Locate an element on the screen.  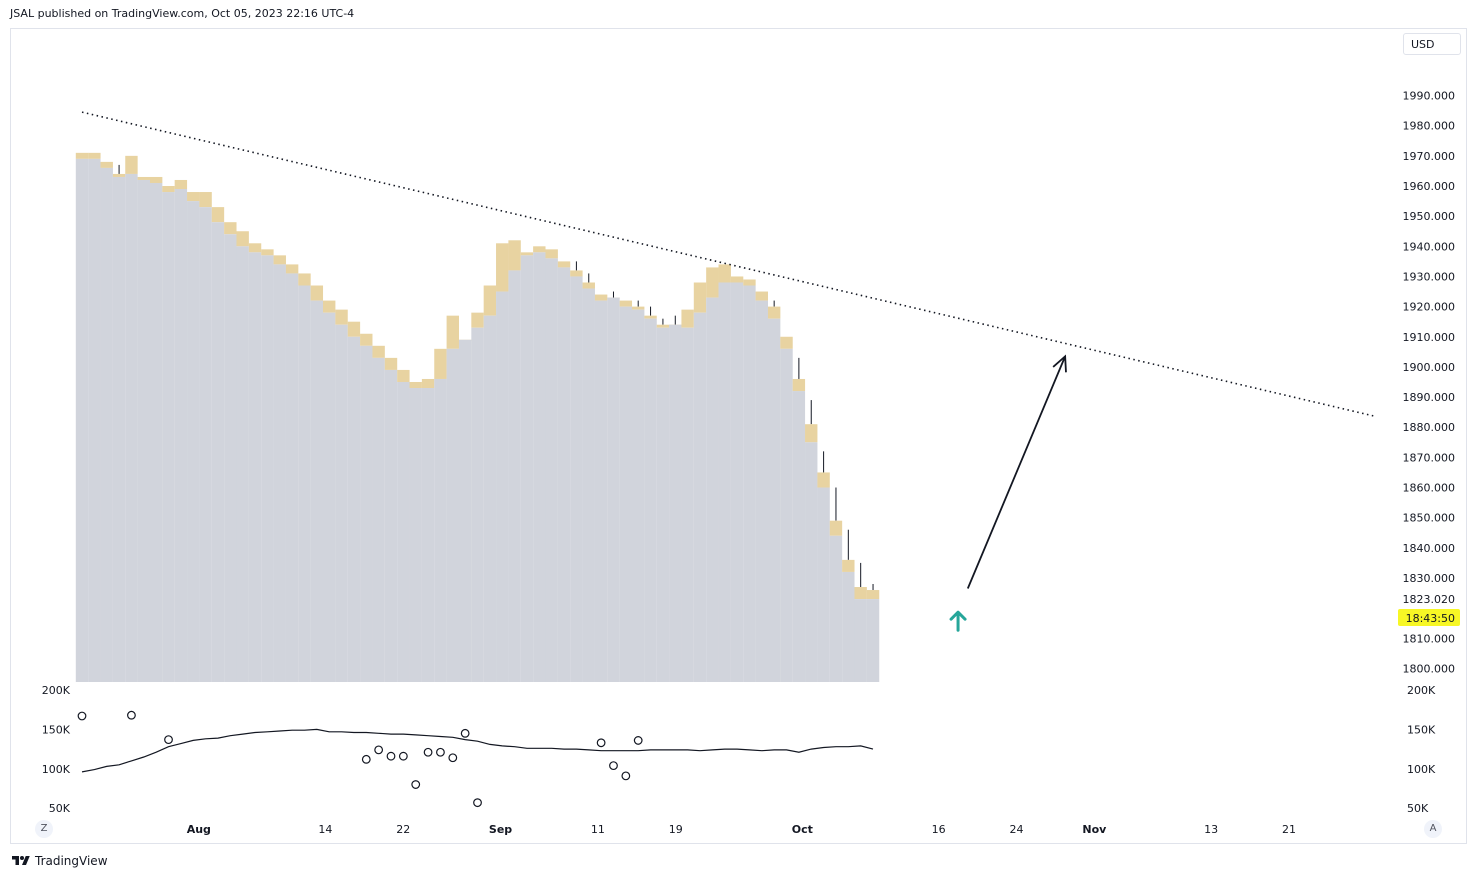
log-scale-toggle: Z is located at coordinates (44, 829).